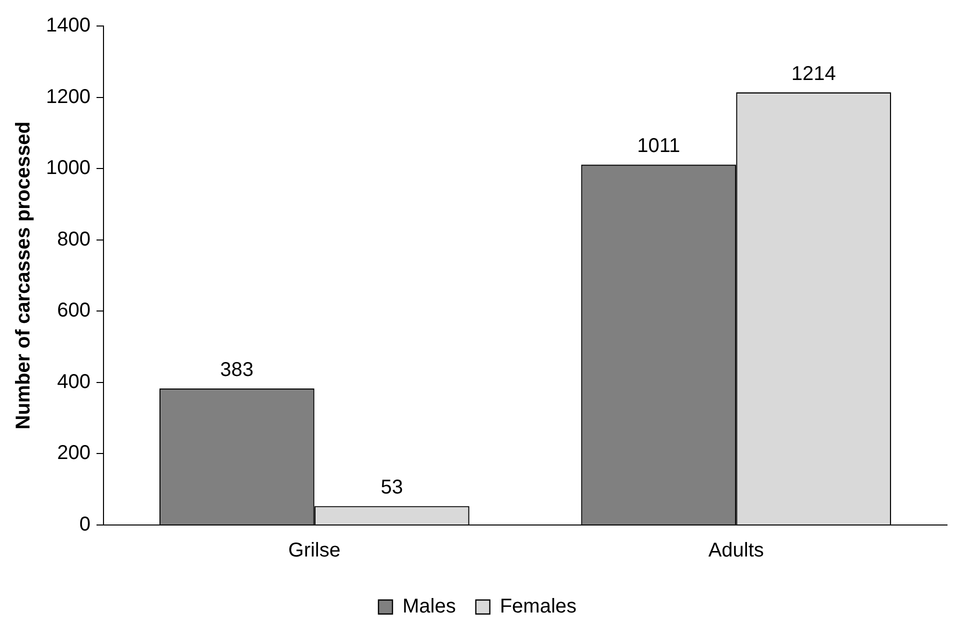  Describe the element at coordinates (73, 311) in the screenshot. I see `y-tick-label: 600` at that location.